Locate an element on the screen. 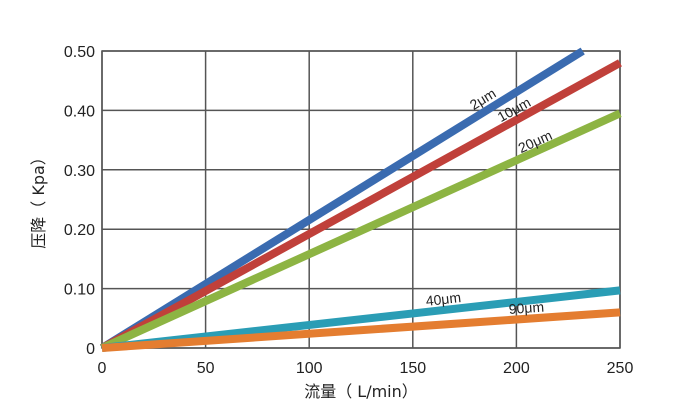 Image resolution: width=700 pixels, height=418 pixels. x-tick-label: 50 is located at coordinates (206, 368).